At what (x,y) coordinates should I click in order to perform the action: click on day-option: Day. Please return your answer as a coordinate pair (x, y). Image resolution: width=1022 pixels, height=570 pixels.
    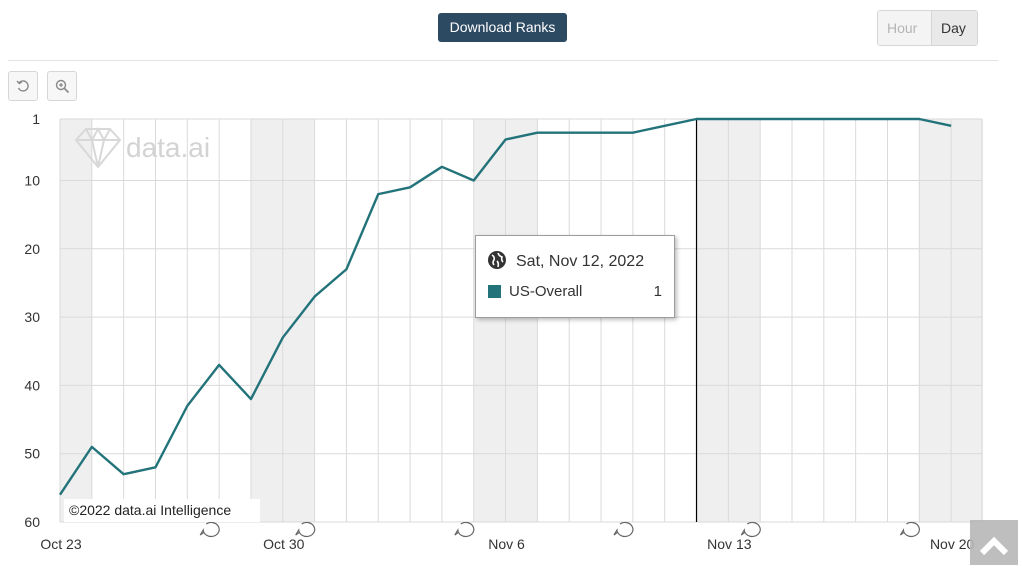
    Looking at the image, I should click on (954, 28).